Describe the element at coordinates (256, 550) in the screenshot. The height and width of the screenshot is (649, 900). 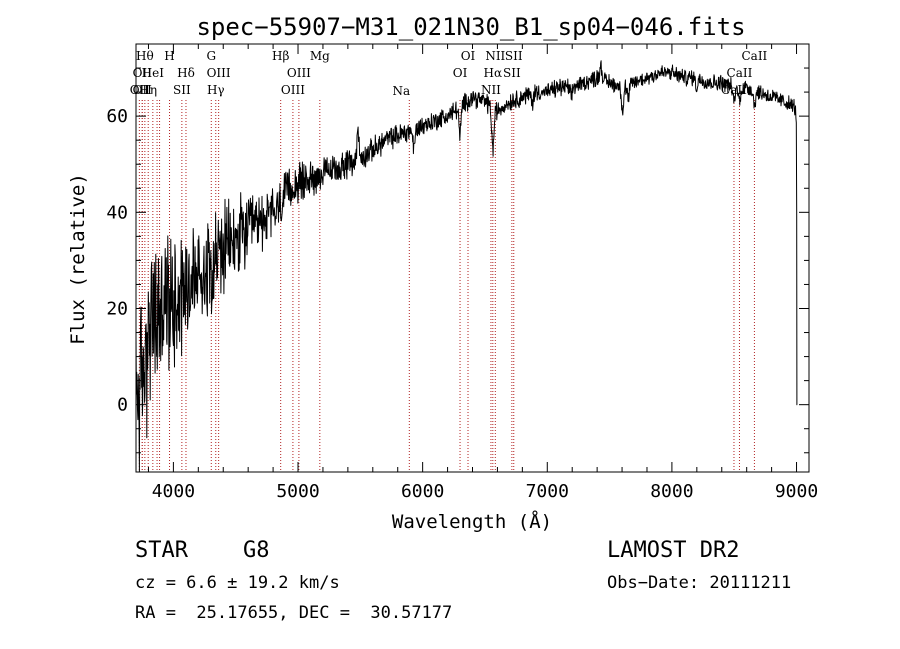
I see `object-subclass: G8` at that location.